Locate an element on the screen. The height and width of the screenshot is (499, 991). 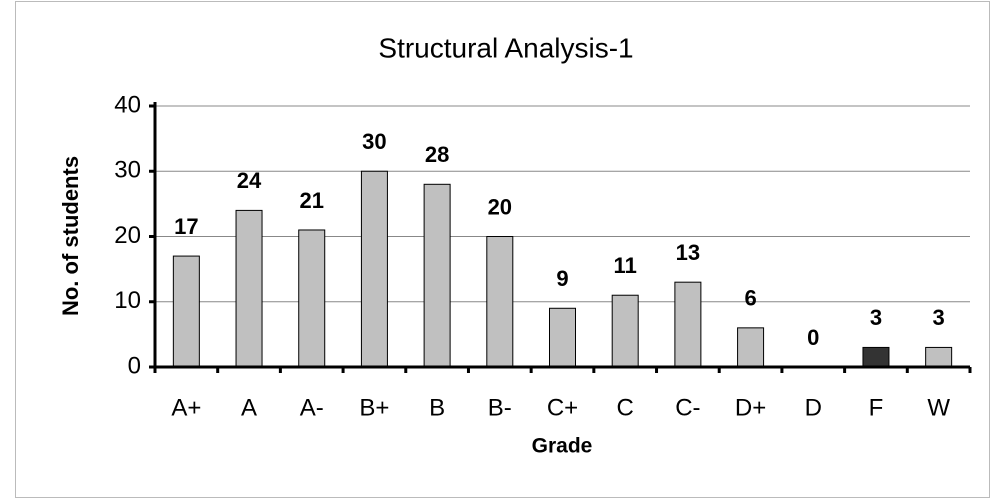
chart-title: Structural Analysis-1 is located at coordinates (505, 47).